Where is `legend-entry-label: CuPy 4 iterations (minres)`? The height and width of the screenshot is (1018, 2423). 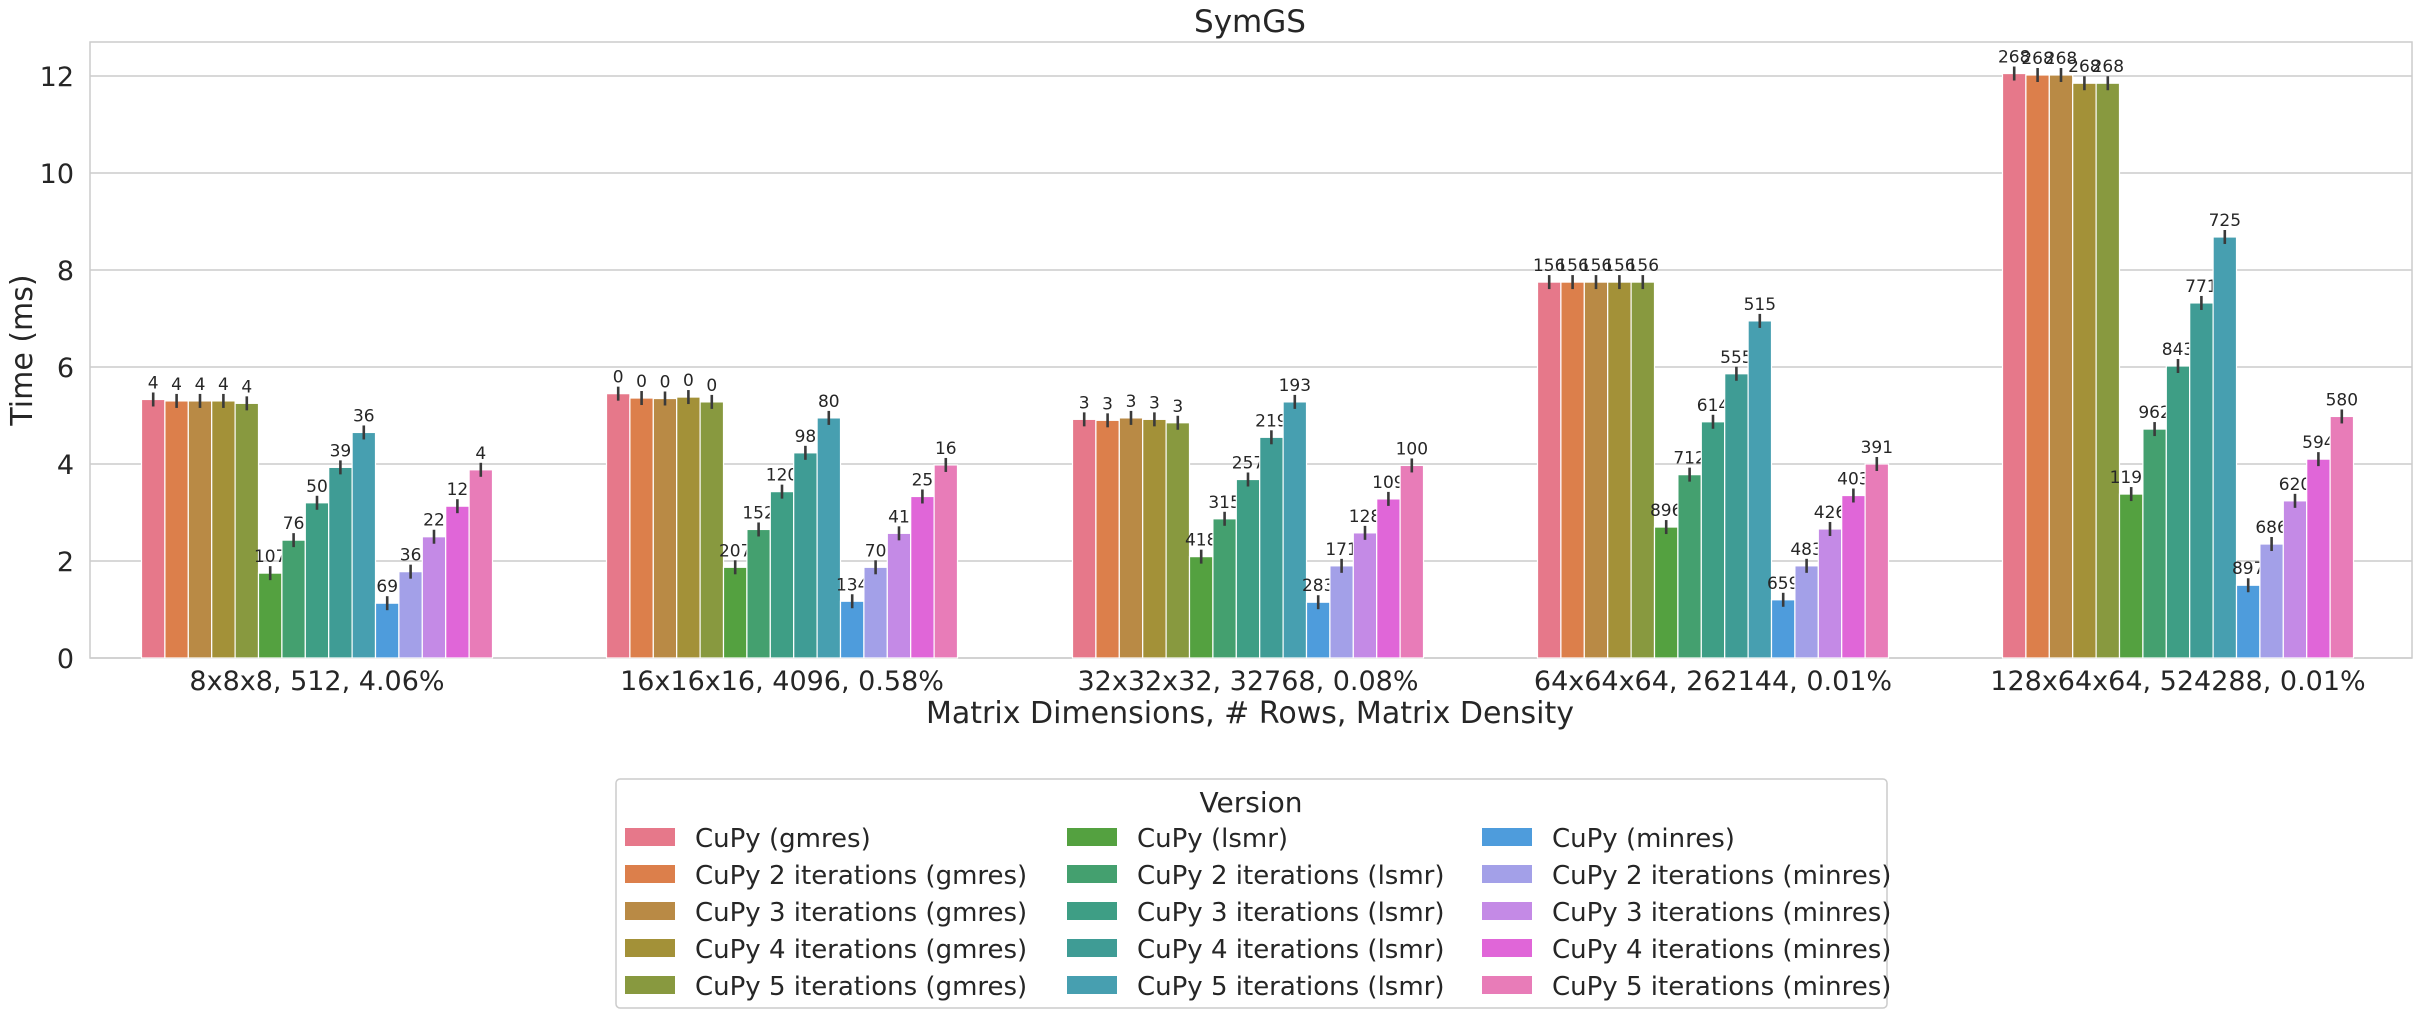
legend-entry-label: CuPy 4 iterations (minres) is located at coordinates (1721, 950).